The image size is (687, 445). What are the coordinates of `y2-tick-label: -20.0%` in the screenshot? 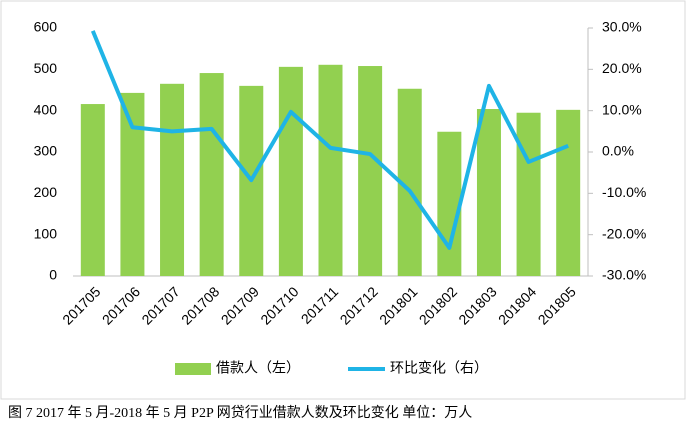 It's located at (624, 233).